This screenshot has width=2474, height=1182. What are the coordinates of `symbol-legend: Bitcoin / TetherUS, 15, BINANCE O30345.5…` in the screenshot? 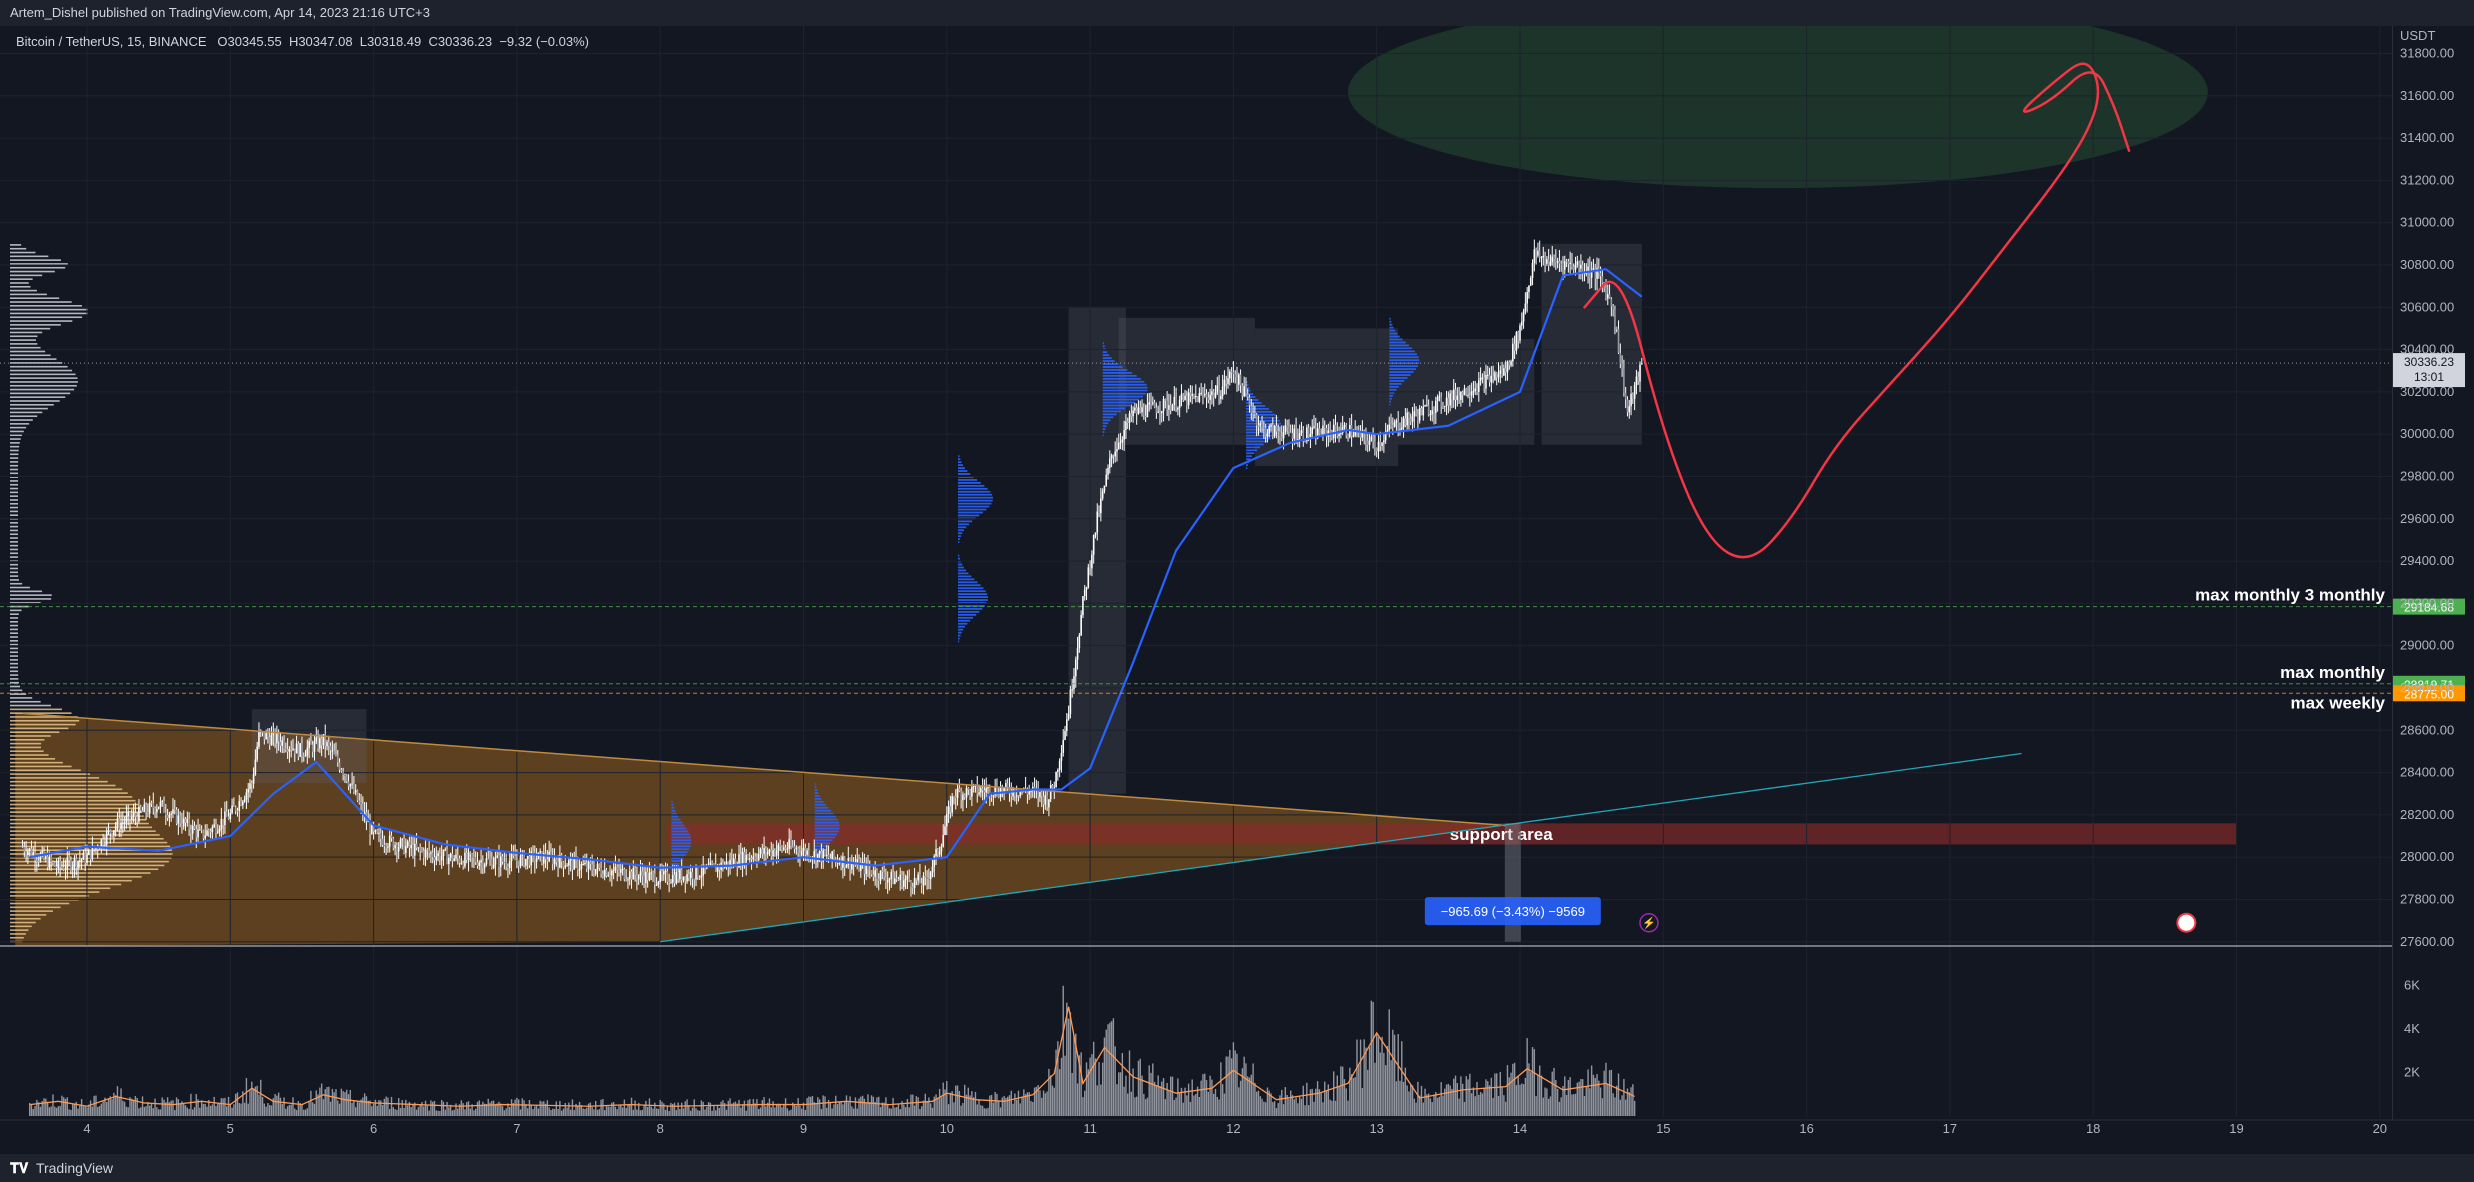 It's located at (302, 41).